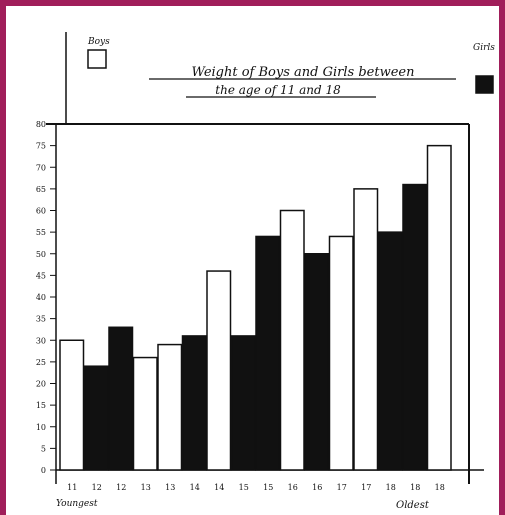 This screenshot has width=505, height=515. What do you see at coordinates (41, 124) in the screenshot?
I see `y-tick-label: 80` at bounding box center [41, 124].